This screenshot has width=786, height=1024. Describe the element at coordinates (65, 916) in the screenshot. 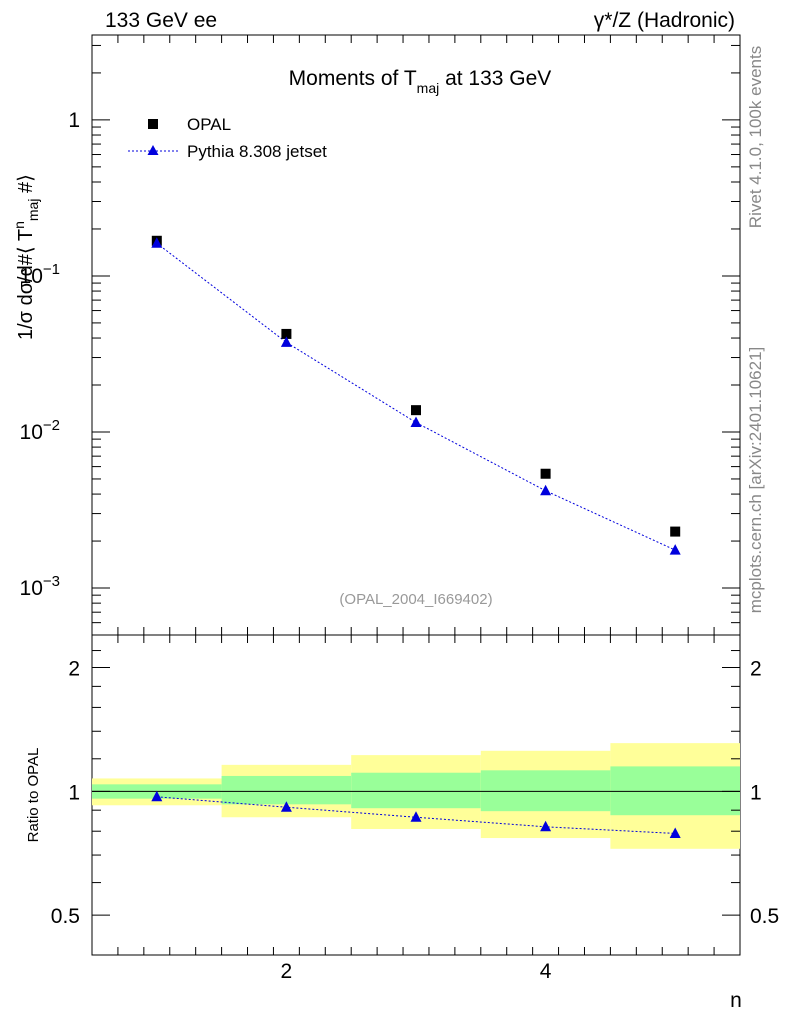

I see `ratio-y-tick-label: 0.5` at that location.